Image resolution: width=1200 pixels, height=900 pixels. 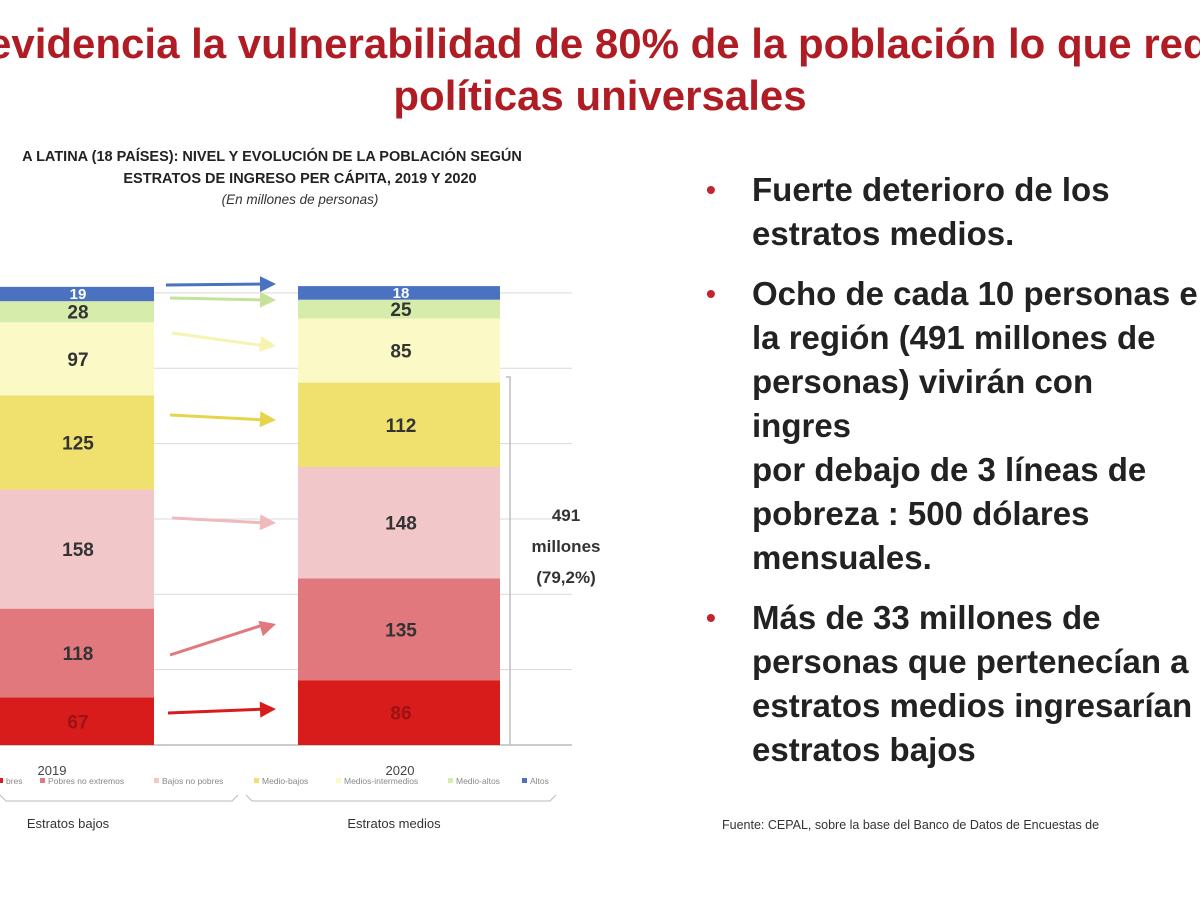 What do you see at coordinates (192, 781) in the screenshot?
I see `legend-label: Bajos no pobres` at bounding box center [192, 781].